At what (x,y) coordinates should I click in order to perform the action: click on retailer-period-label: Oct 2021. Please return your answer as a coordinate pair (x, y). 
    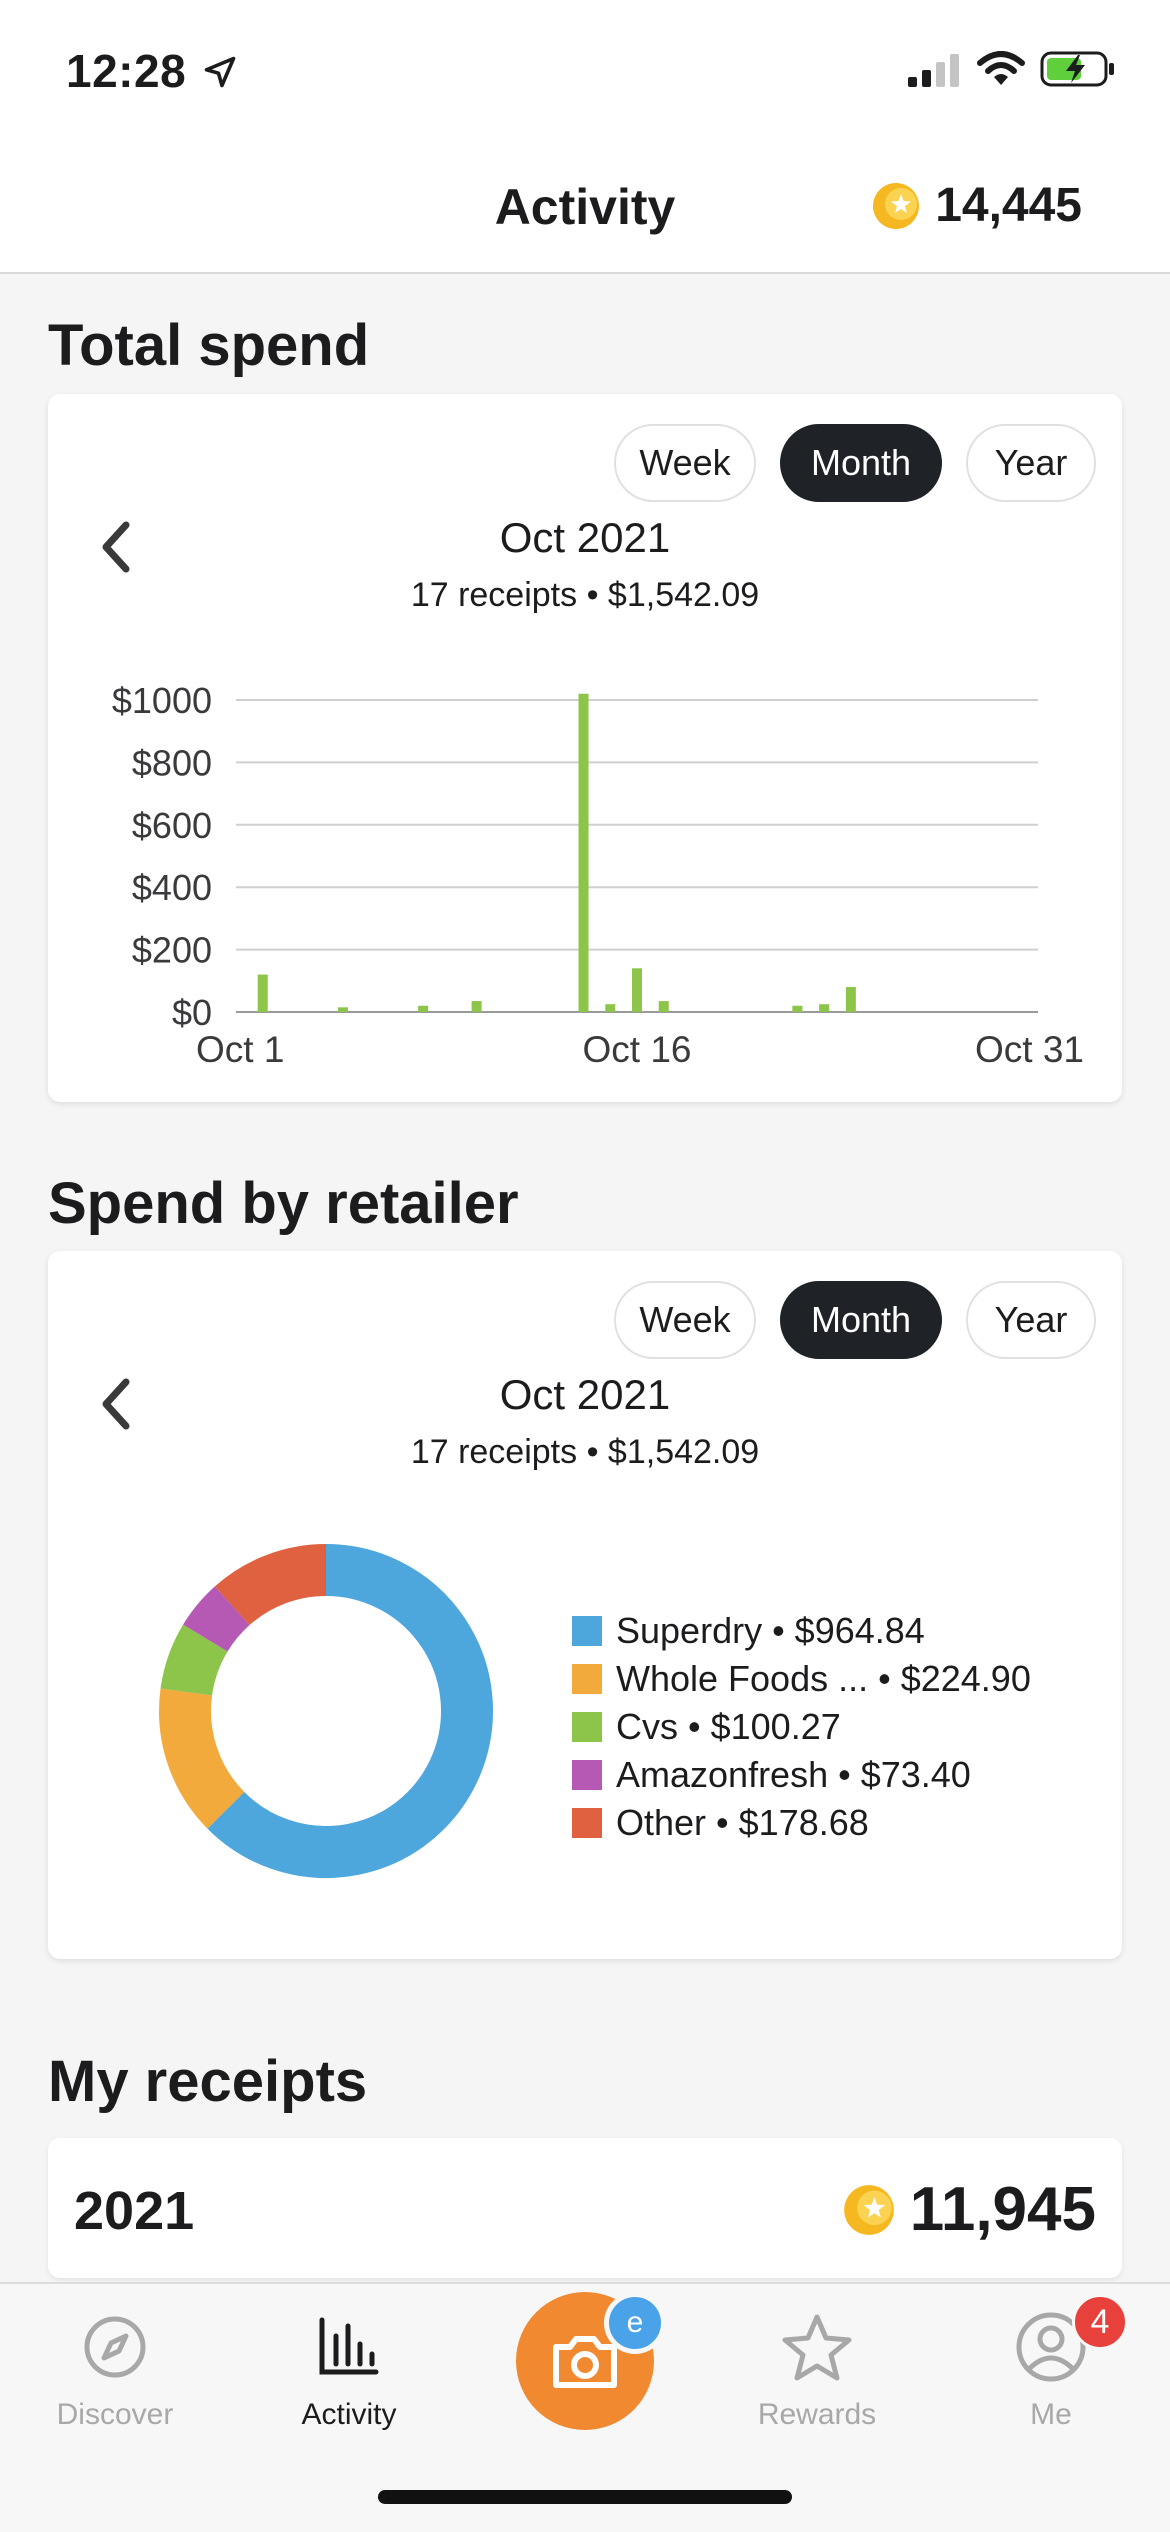
    Looking at the image, I should click on (585, 1394).